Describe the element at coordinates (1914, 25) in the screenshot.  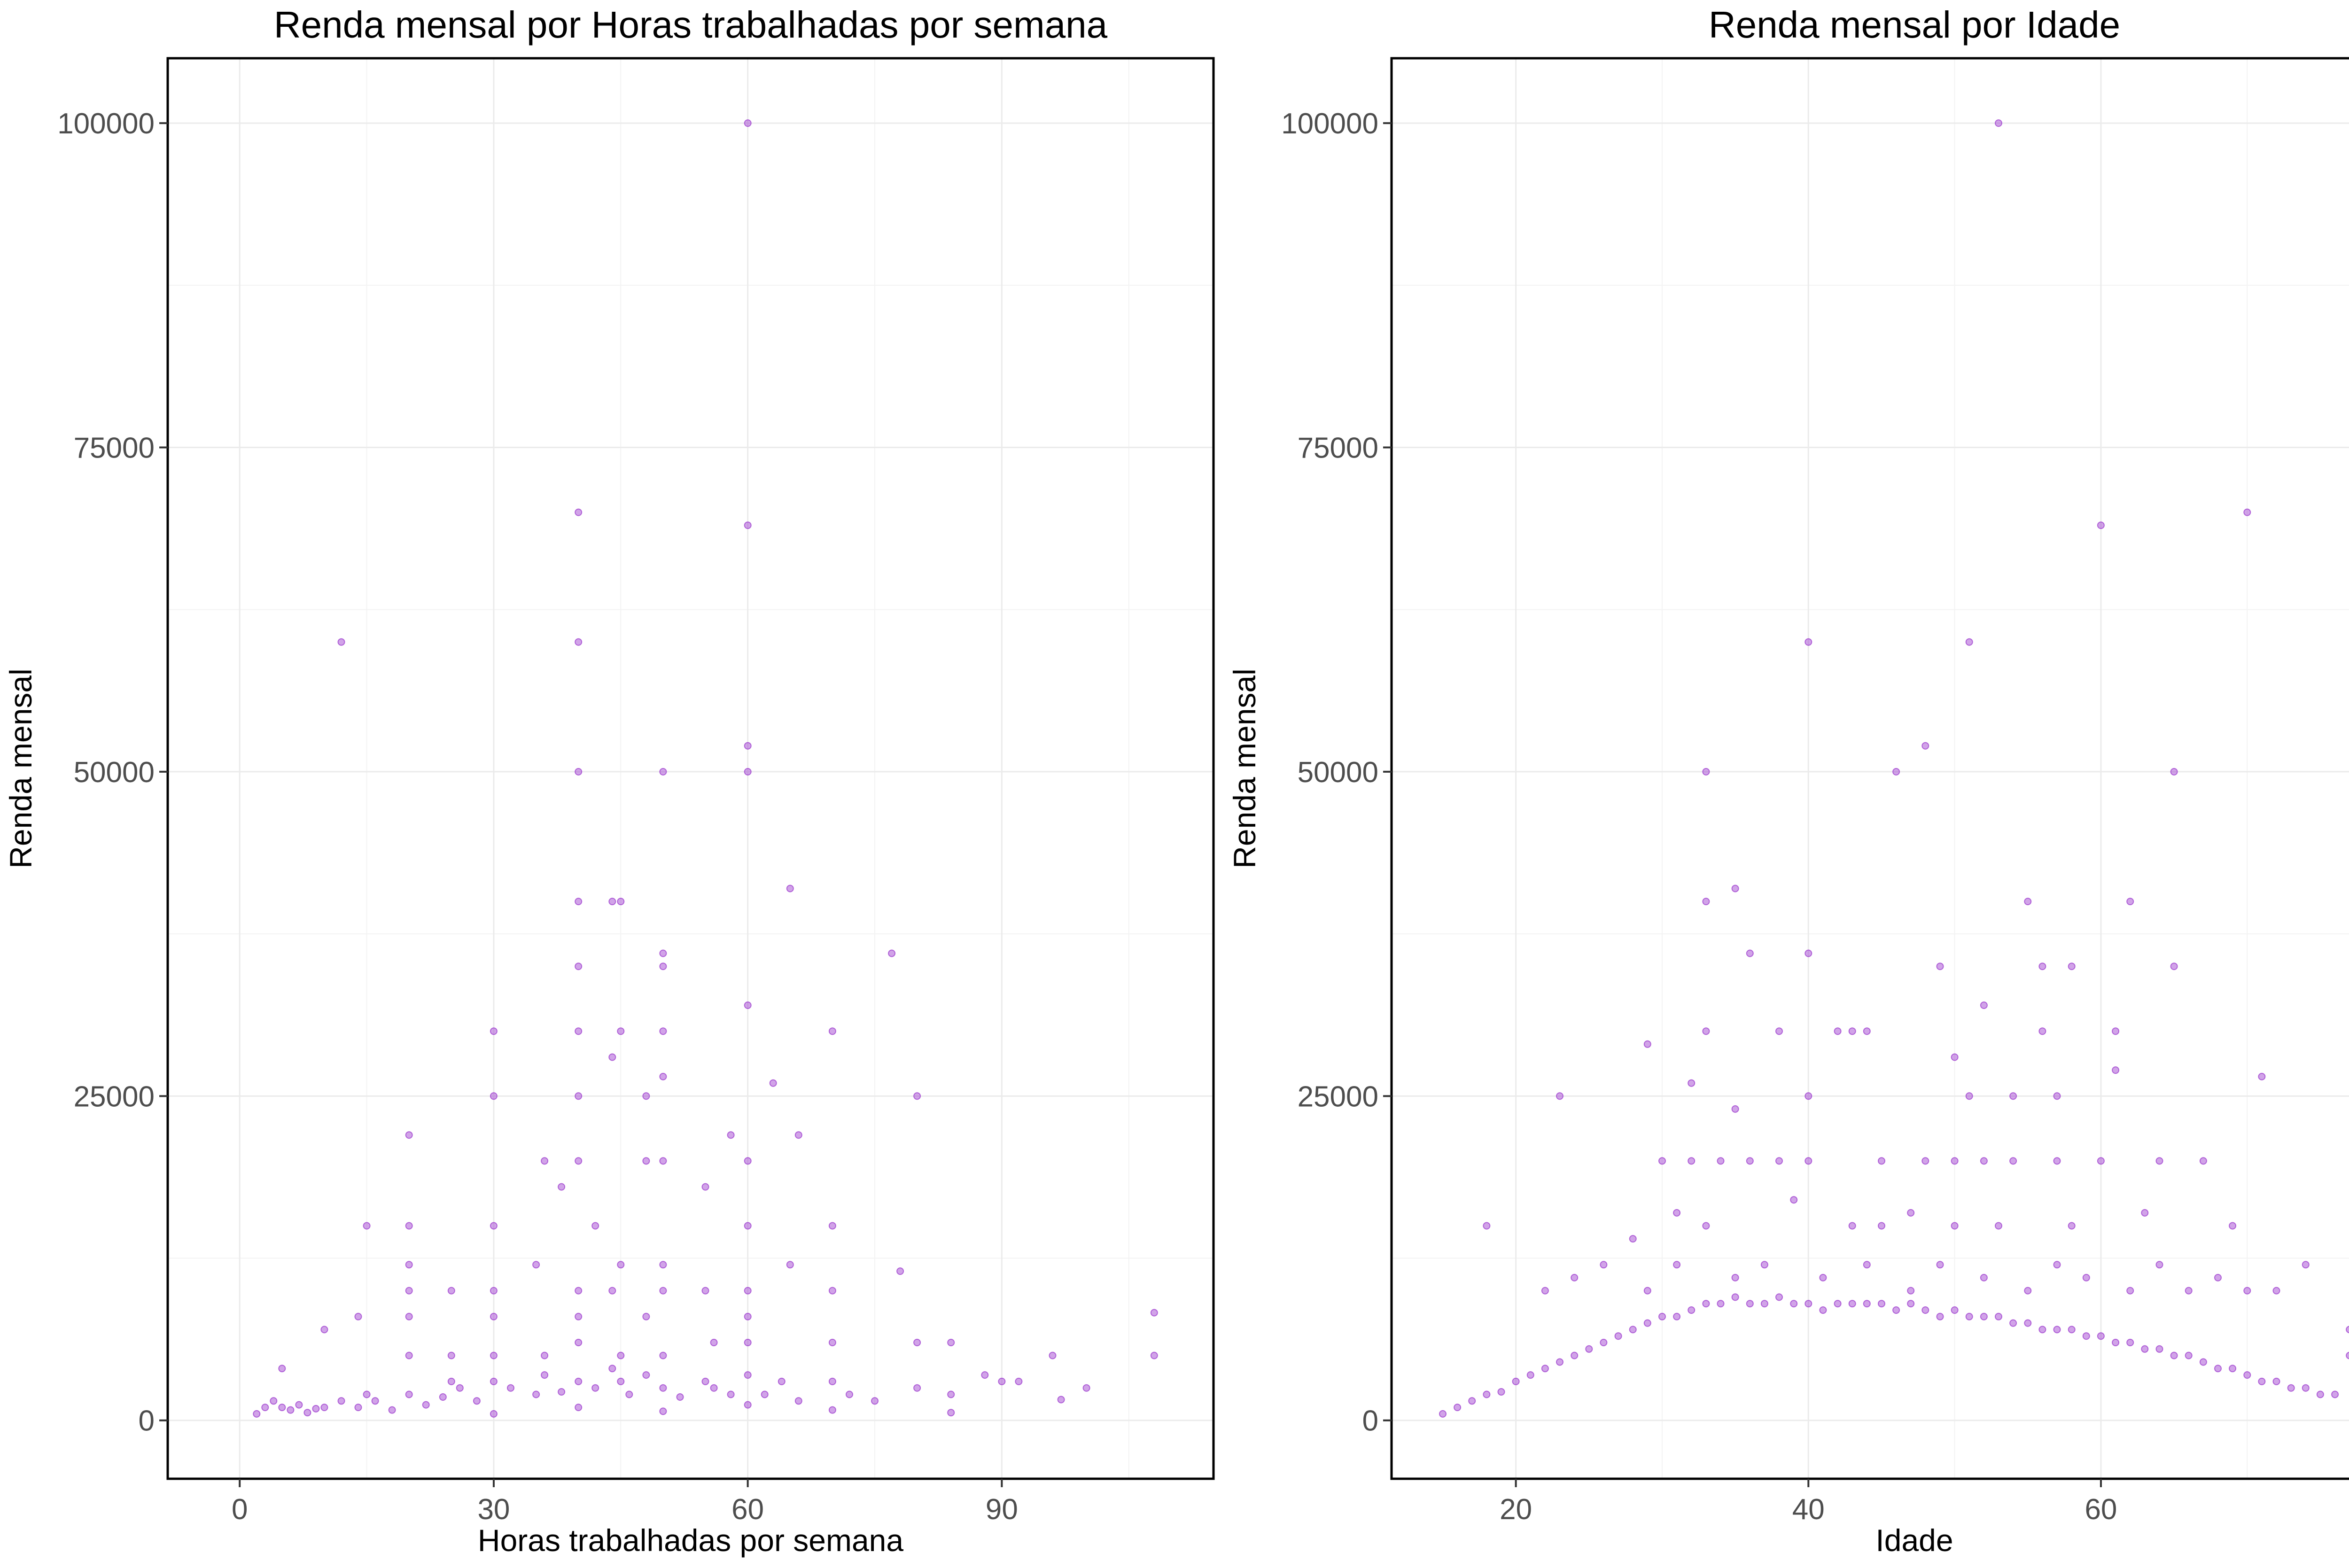
I see `chart-title: Renda mensal por Idade` at that location.